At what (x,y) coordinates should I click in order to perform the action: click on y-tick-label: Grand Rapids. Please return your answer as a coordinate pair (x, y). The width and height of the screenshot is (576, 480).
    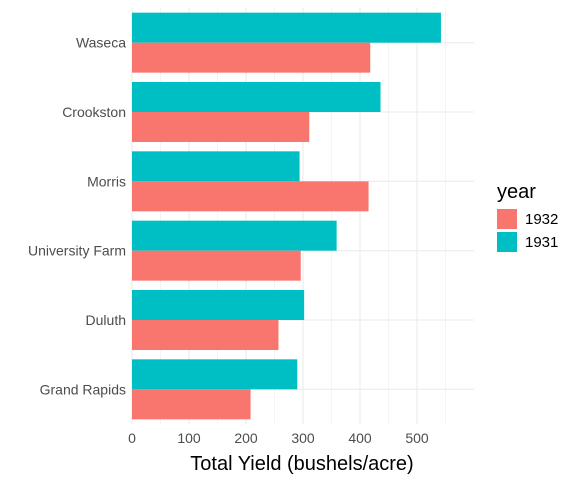
    Looking at the image, I should click on (83, 389).